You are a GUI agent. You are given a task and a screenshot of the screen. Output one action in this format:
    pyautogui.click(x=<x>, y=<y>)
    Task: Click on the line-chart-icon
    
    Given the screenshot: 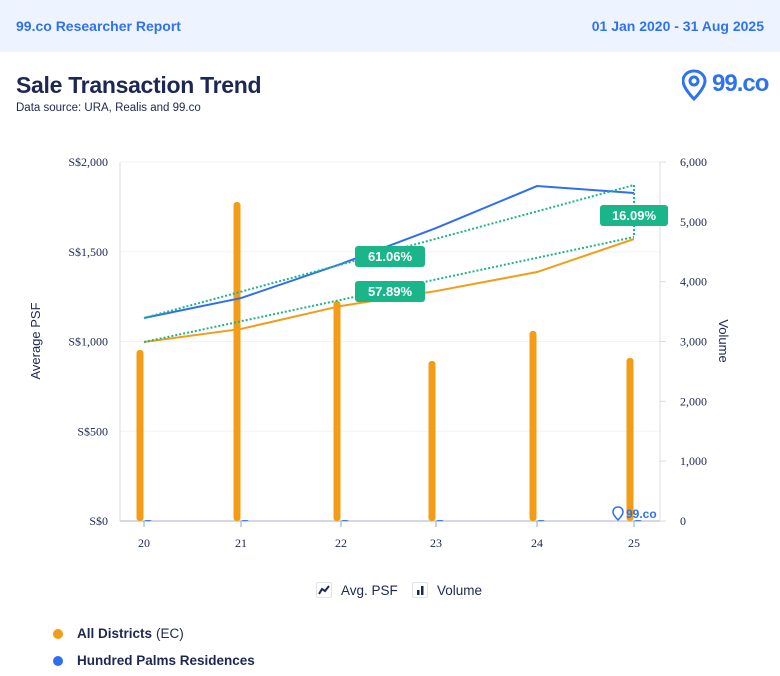 What is the action you would take?
    pyautogui.click(x=324, y=590)
    